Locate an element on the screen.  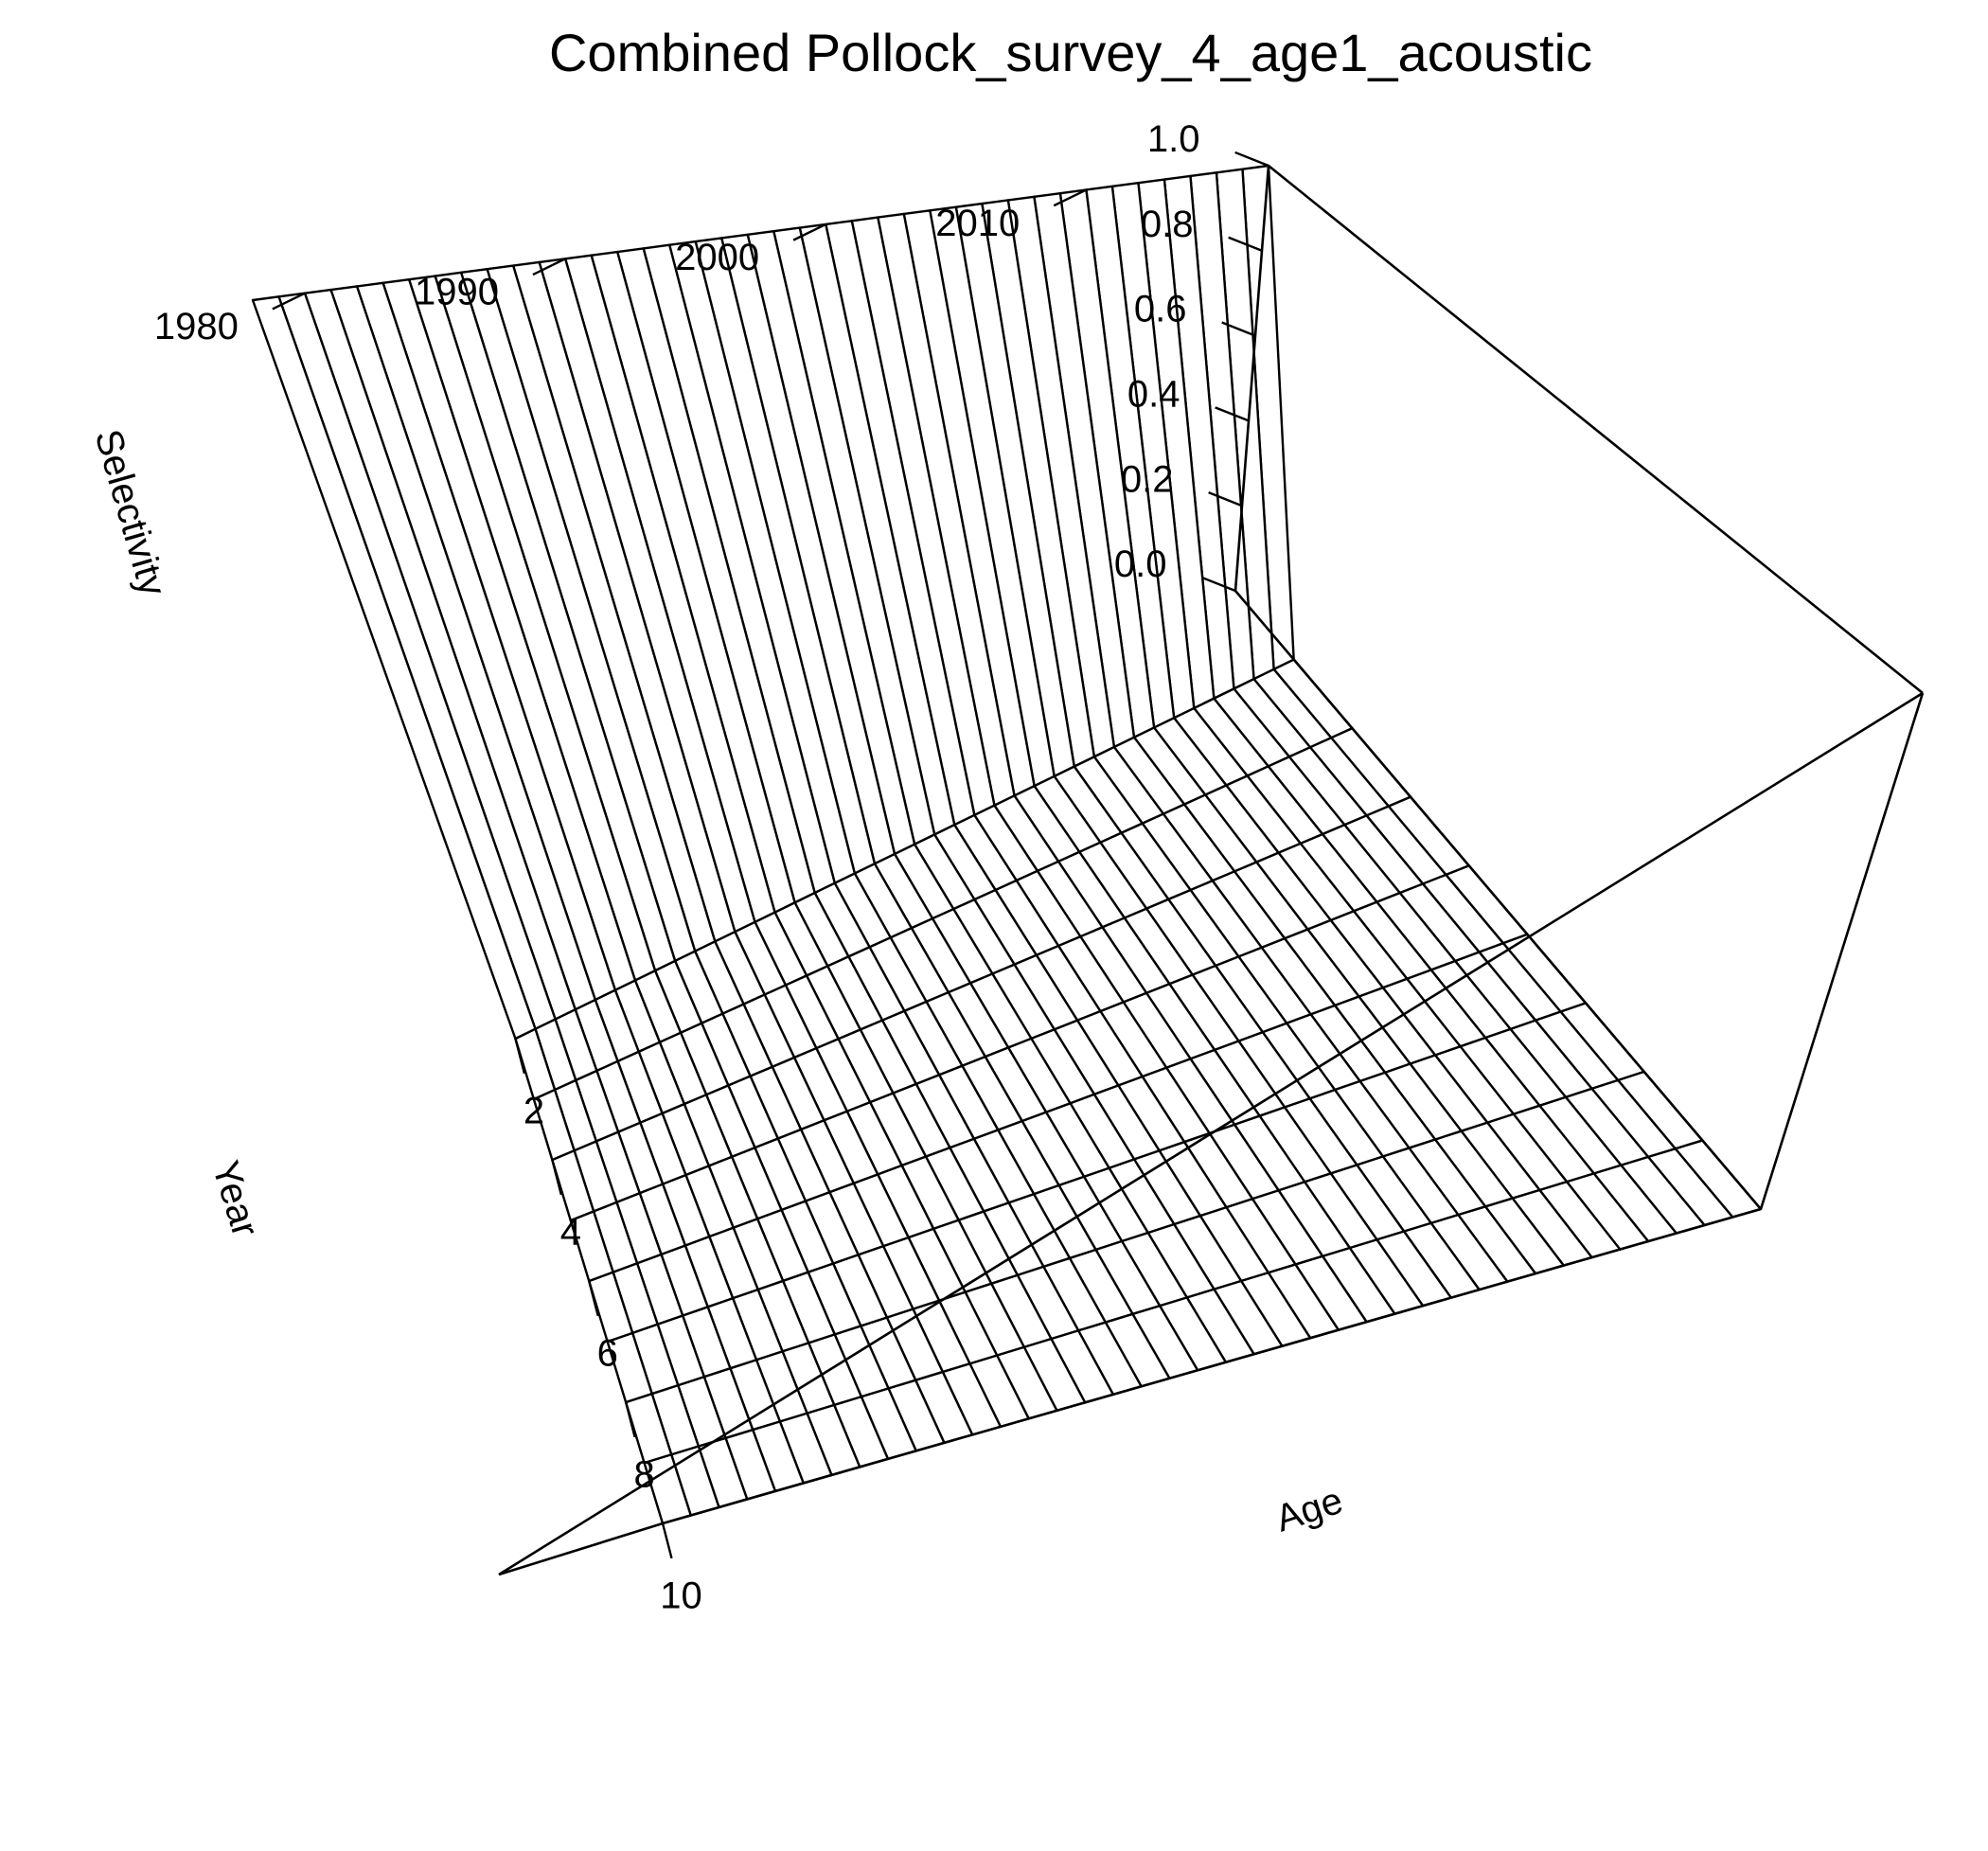
x-axis-tick-label: 10 is located at coordinates (681, 1596).